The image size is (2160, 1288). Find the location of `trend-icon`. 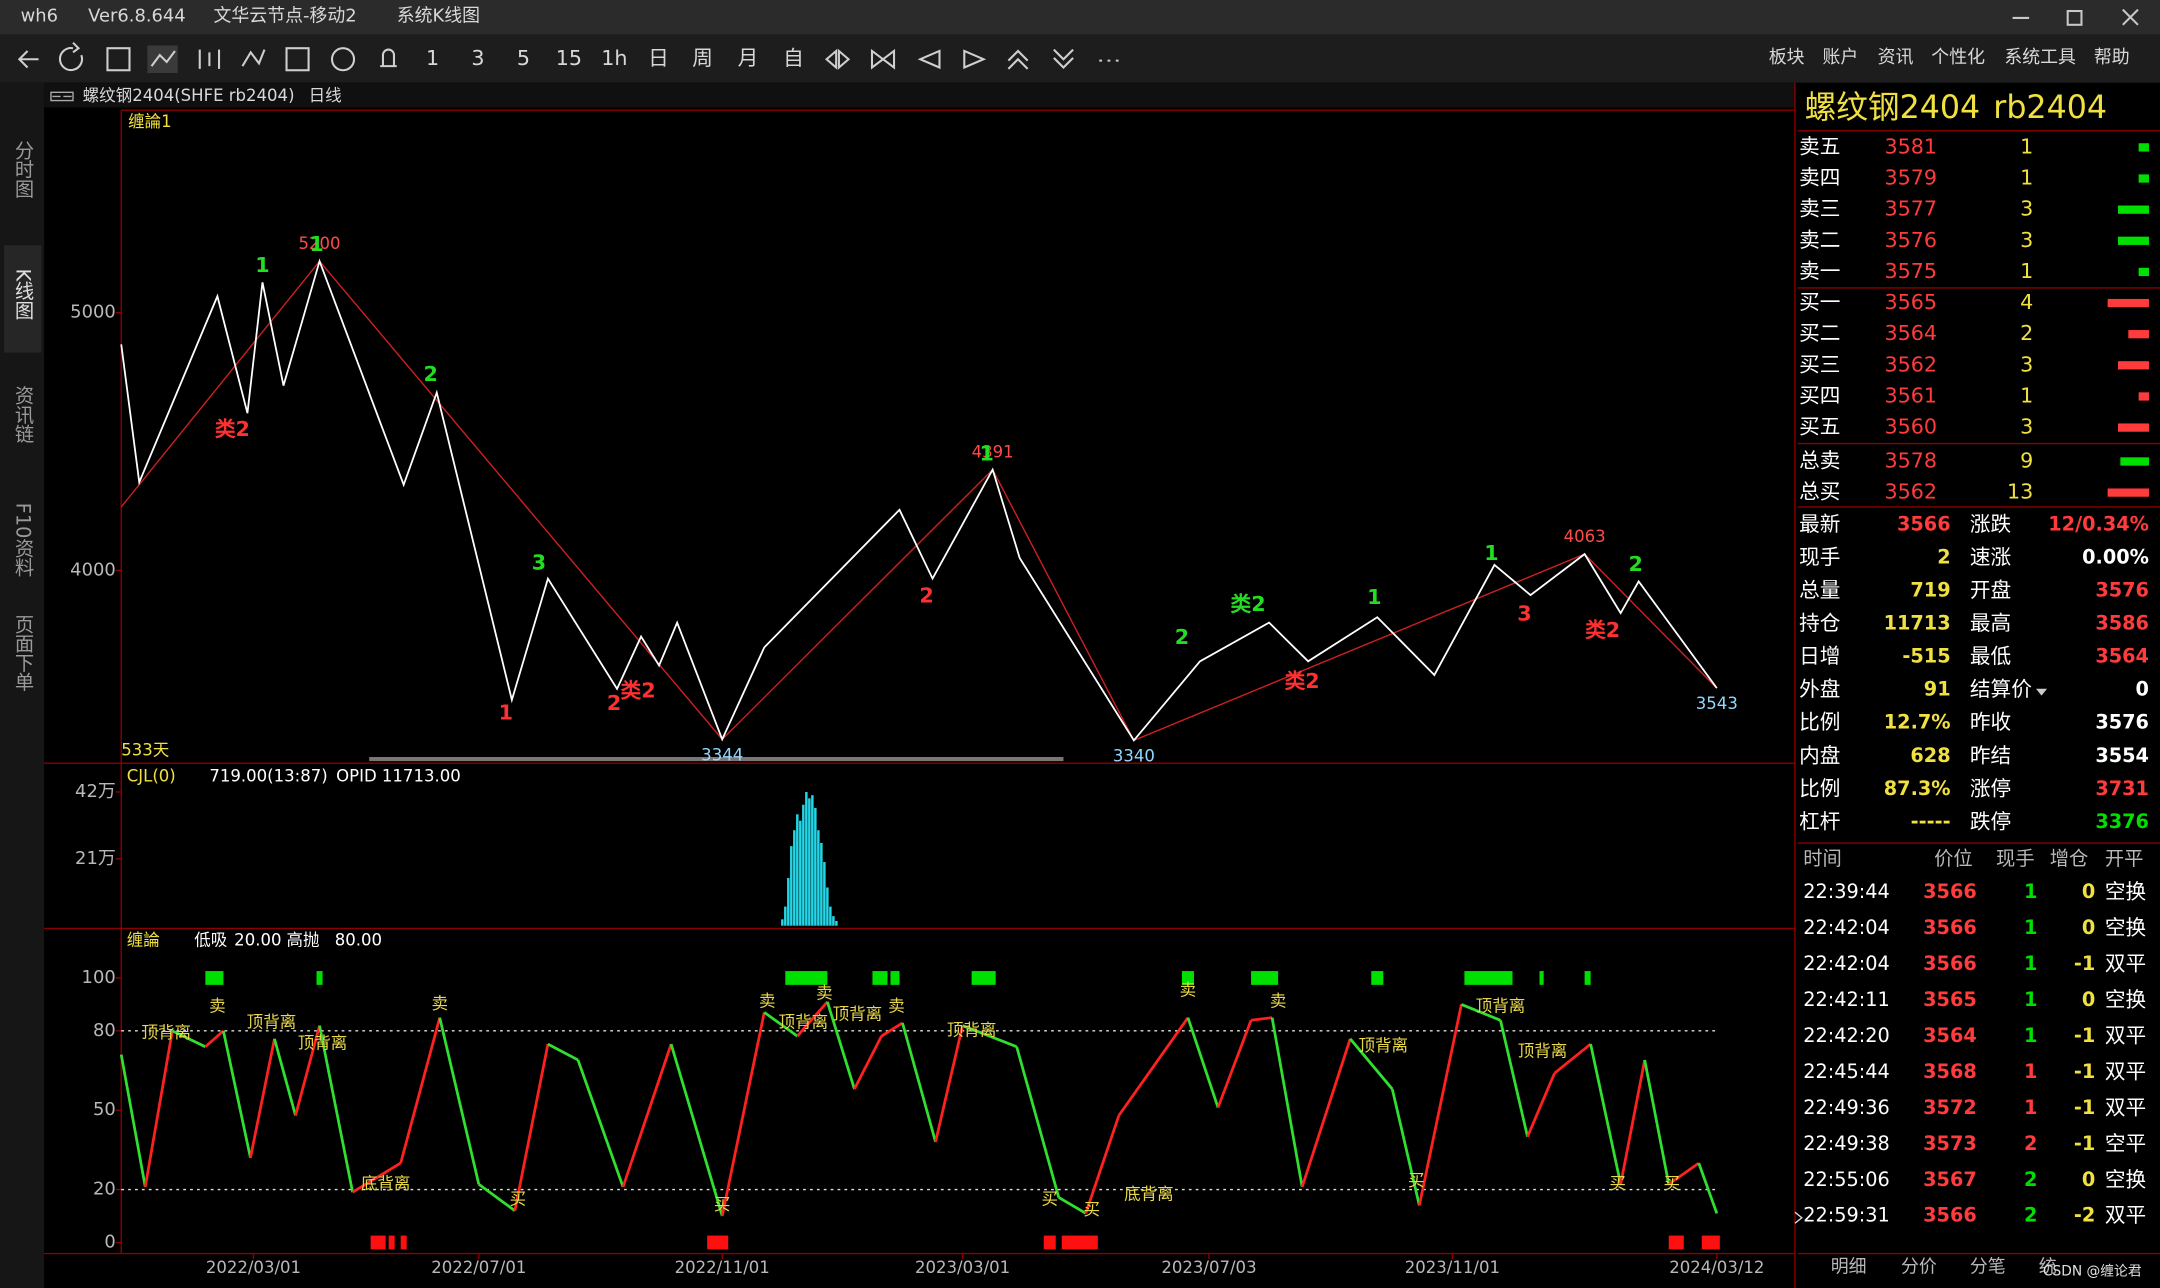

trend-icon is located at coordinates (253, 58).